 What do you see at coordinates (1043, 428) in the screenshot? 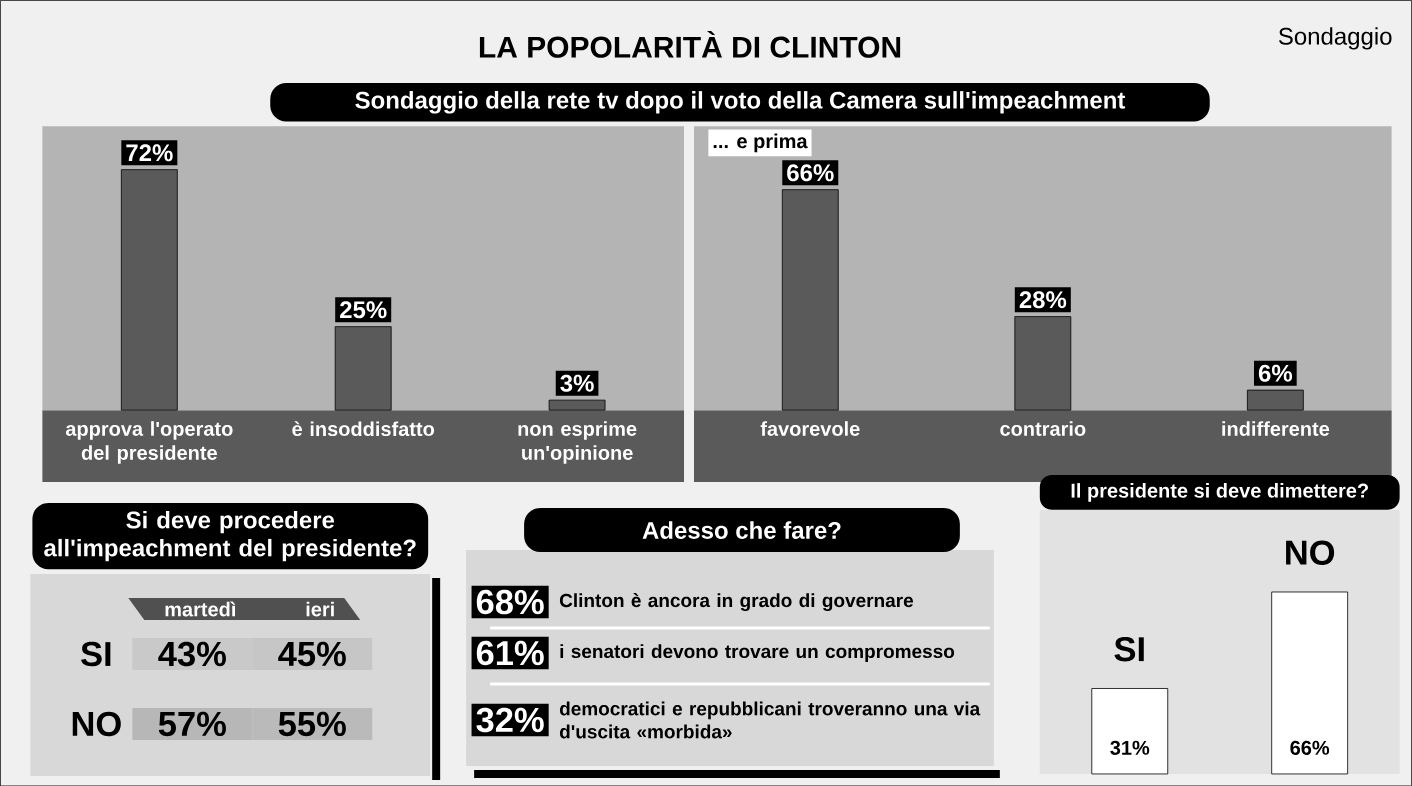
I see `x-tick-label: contrario` at bounding box center [1043, 428].